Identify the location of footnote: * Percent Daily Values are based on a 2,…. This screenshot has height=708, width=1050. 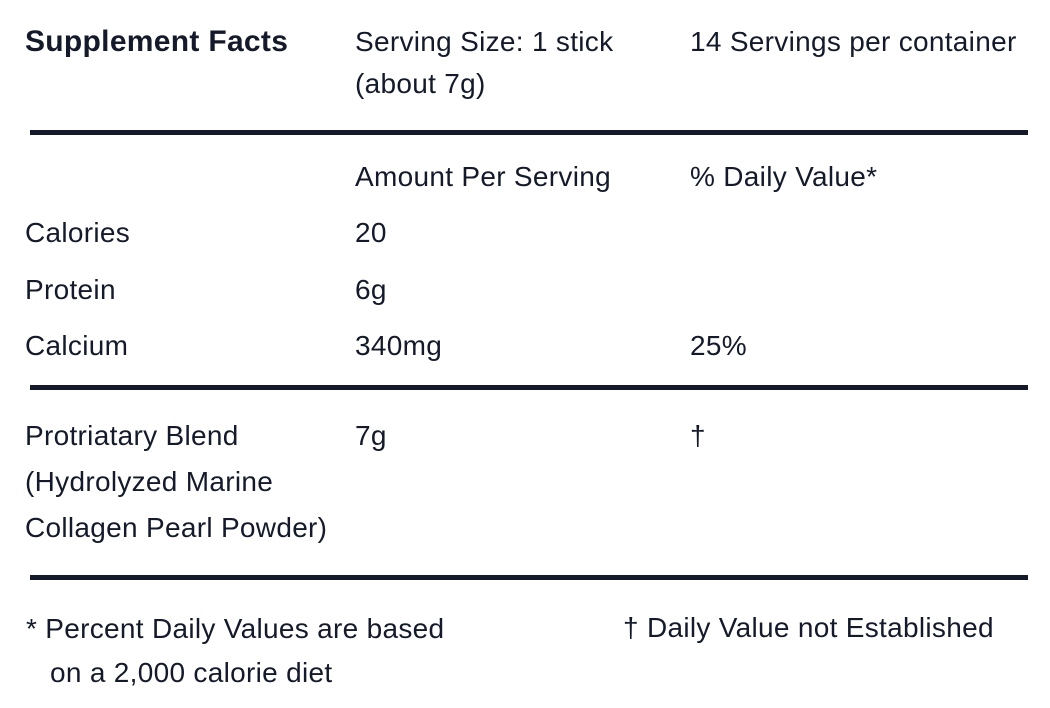
(235, 650).